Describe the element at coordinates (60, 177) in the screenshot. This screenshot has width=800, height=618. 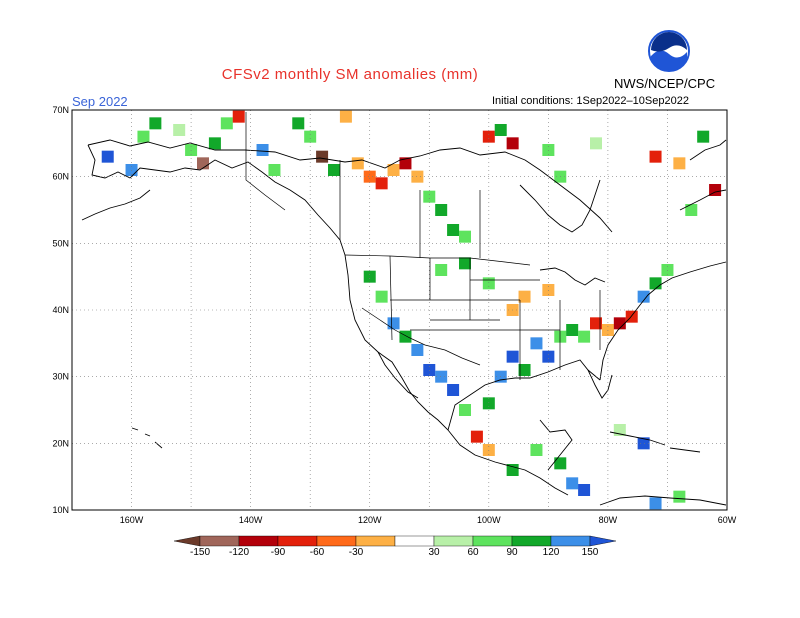
I see `lat-tick-label: 60N` at that location.